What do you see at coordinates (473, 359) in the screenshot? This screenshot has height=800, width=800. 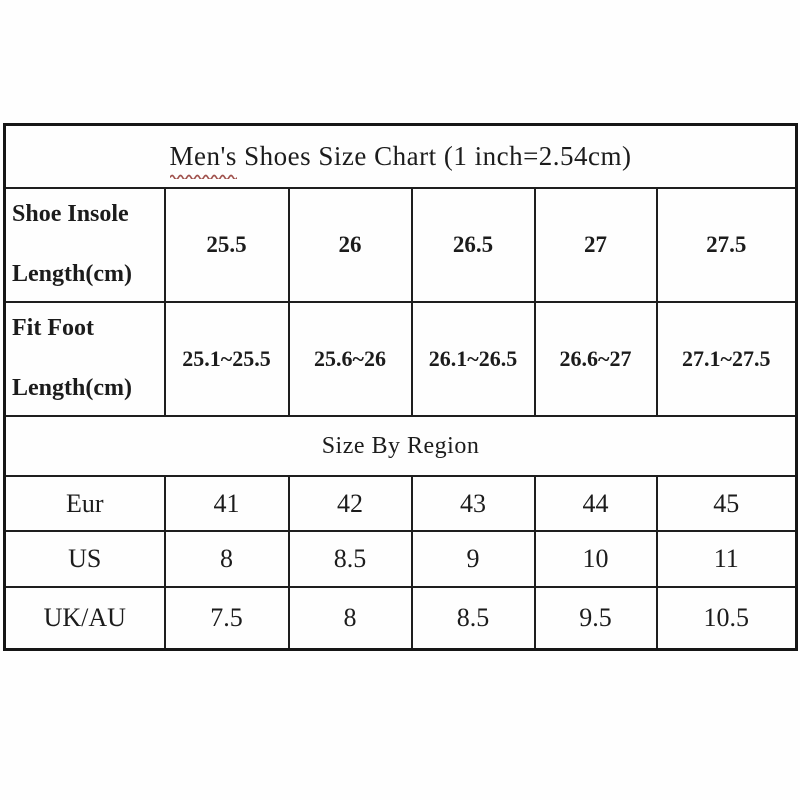 I see `fit-foot-length-cell: 26.1~26.5` at bounding box center [473, 359].